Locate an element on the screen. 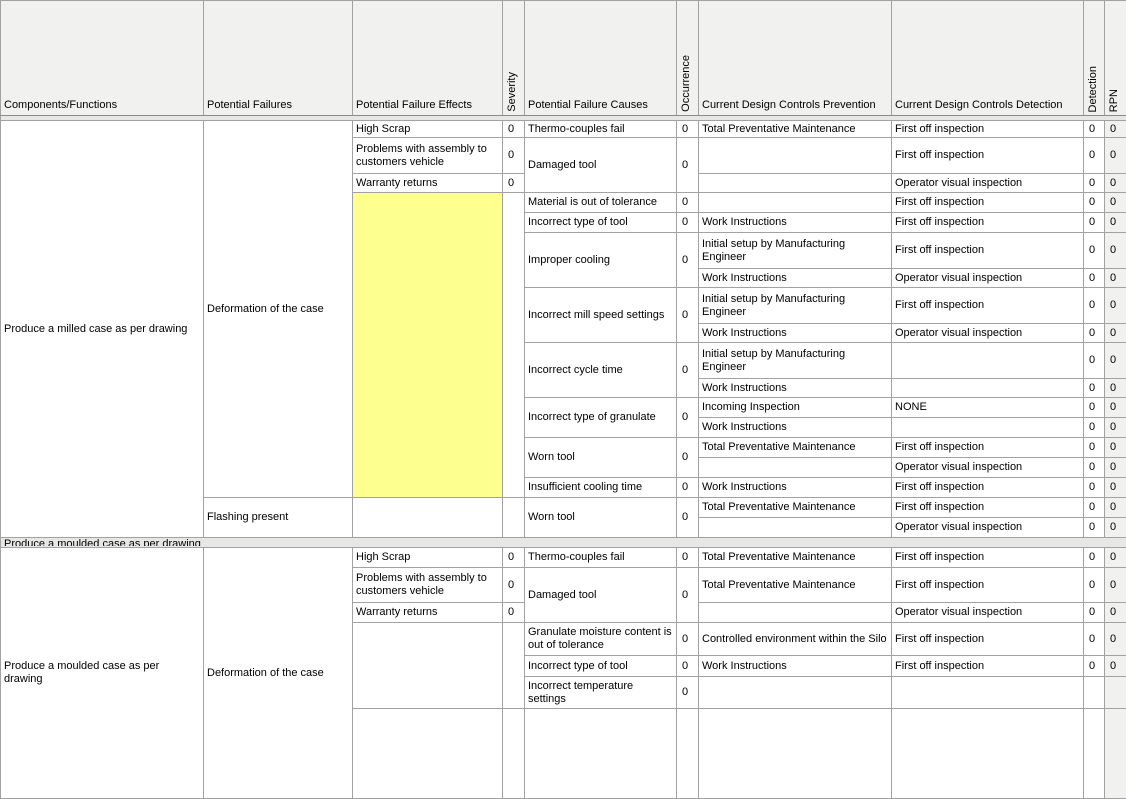 The height and width of the screenshot is (799, 1126). cell-failure-cause: Material is out of tolerance is located at coordinates (601, 203).